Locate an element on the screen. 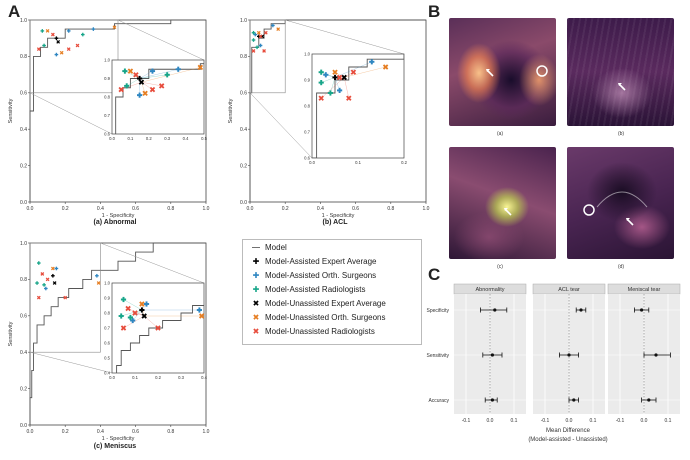 The width and height of the screenshot is (690, 460). legend-symbol: ✖ is located at coordinates (256, 303).